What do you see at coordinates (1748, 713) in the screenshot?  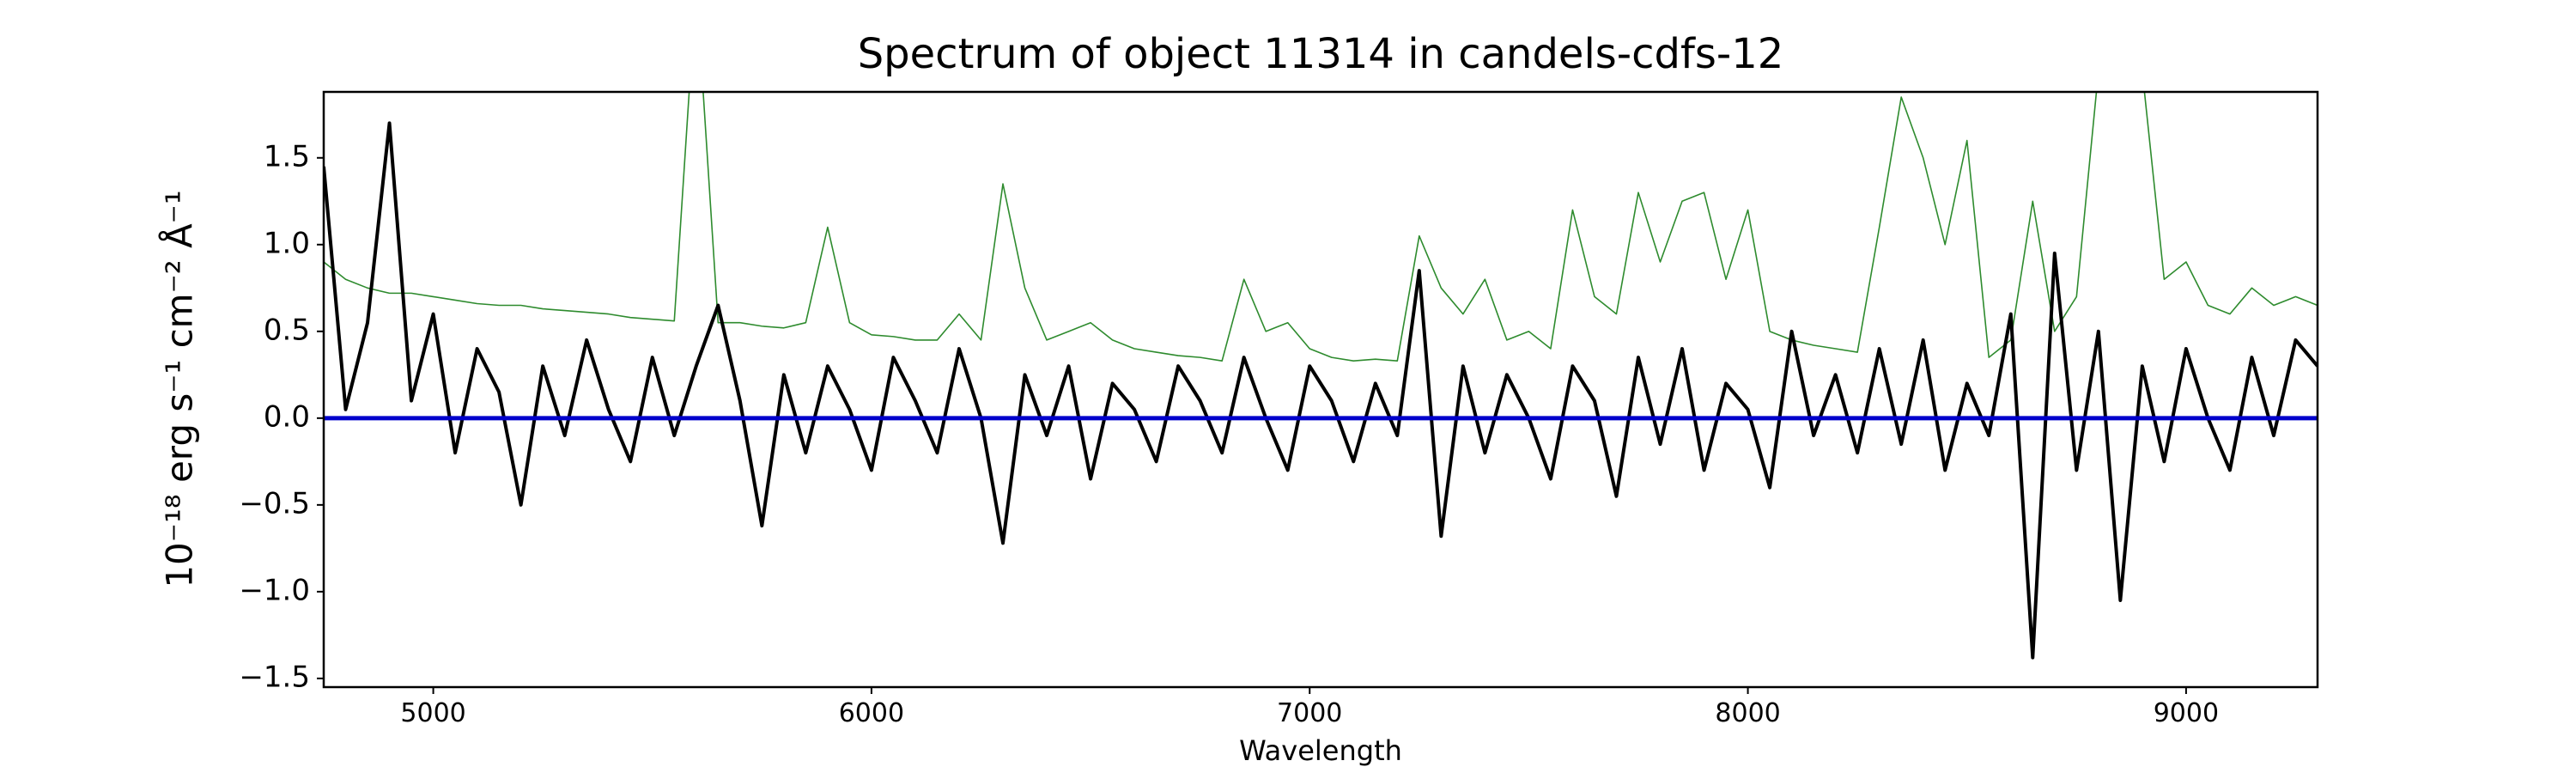 I see `x-tick-label: 8000` at bounding box center [1748, 713].